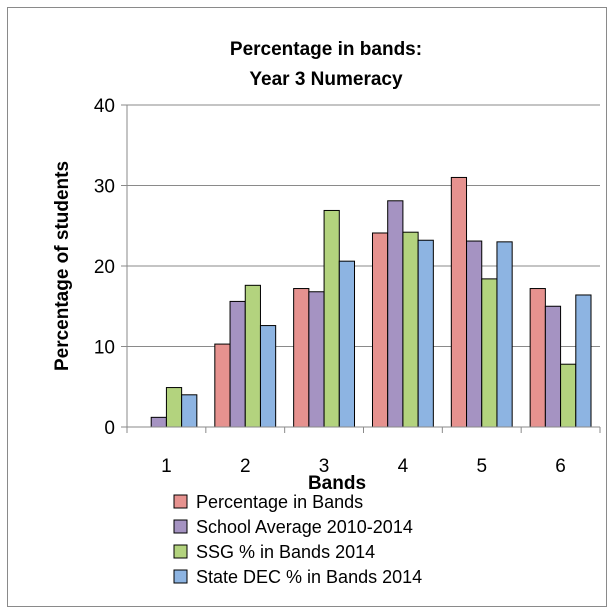 This screenshot has height=607, width=614. I want to click on x-tick-label-4: 4, so click(403, 466).